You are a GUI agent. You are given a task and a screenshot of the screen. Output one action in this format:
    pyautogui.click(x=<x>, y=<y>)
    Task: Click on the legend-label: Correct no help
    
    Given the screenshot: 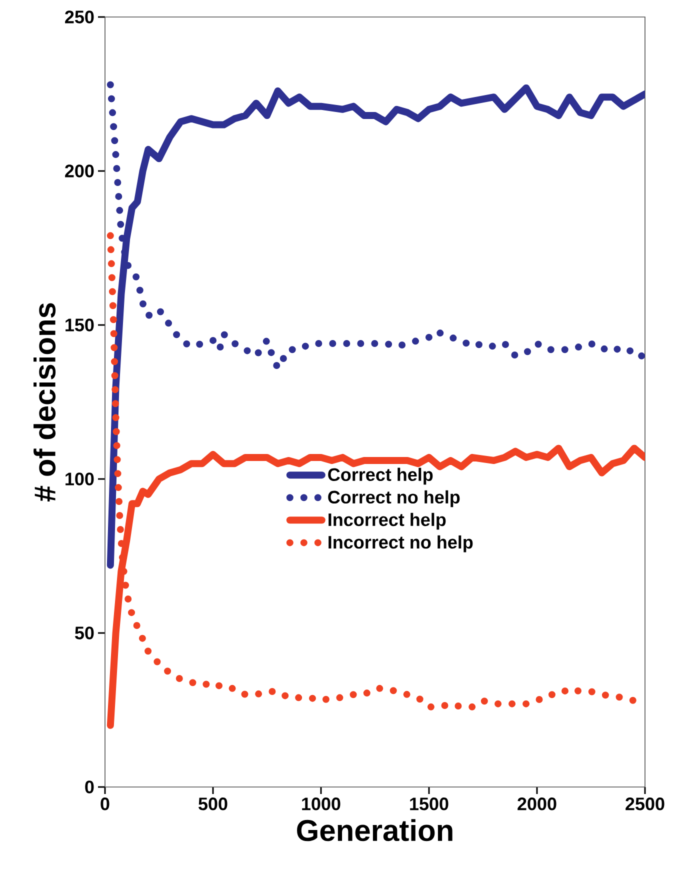 What is the action you would take?
    pyautogui.click(x=394, y=499)
    